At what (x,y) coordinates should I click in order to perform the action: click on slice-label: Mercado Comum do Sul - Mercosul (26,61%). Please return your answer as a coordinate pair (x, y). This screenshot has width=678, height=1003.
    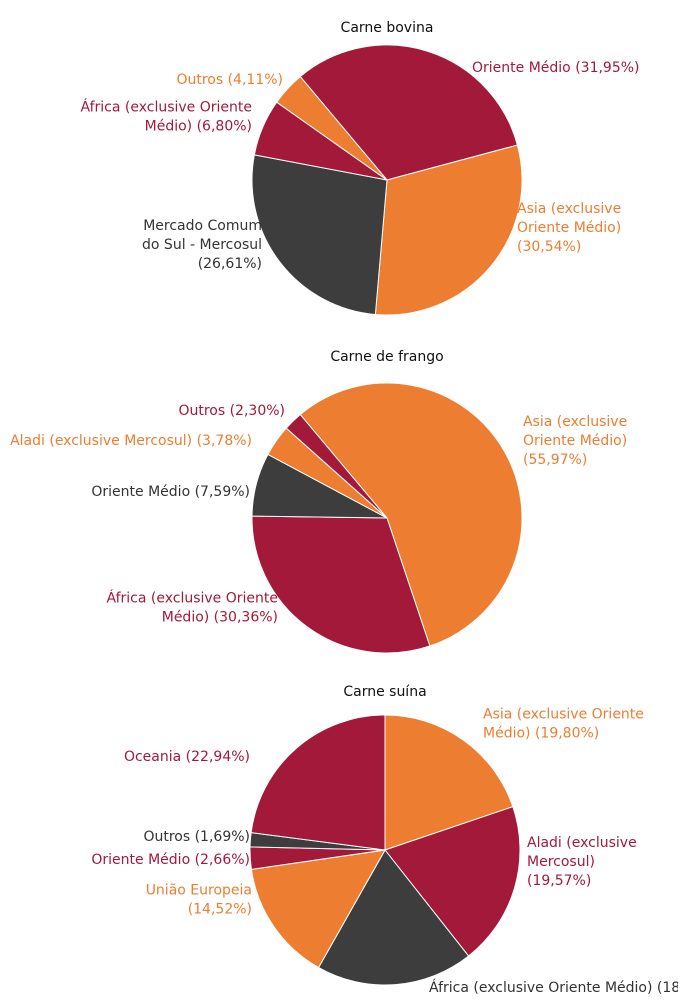
    Looking at the image, I should click on (202, 245).